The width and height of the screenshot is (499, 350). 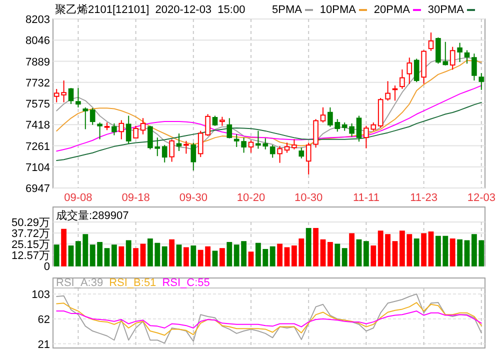 I want to click on y-tick-label: 7104, so click(x=38, y=168).